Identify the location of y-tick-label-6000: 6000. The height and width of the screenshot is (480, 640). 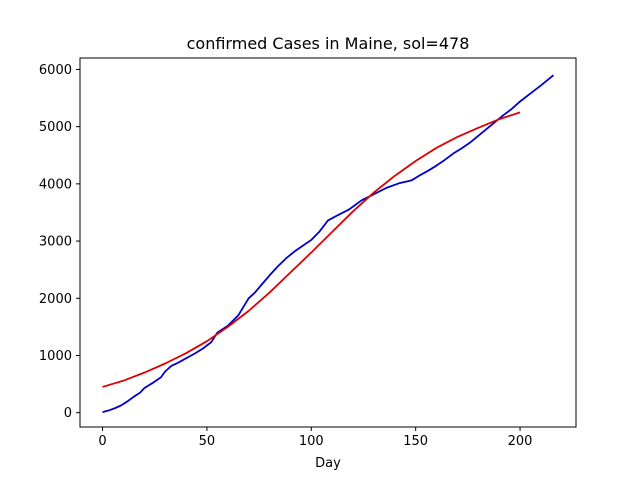
(55, 70).